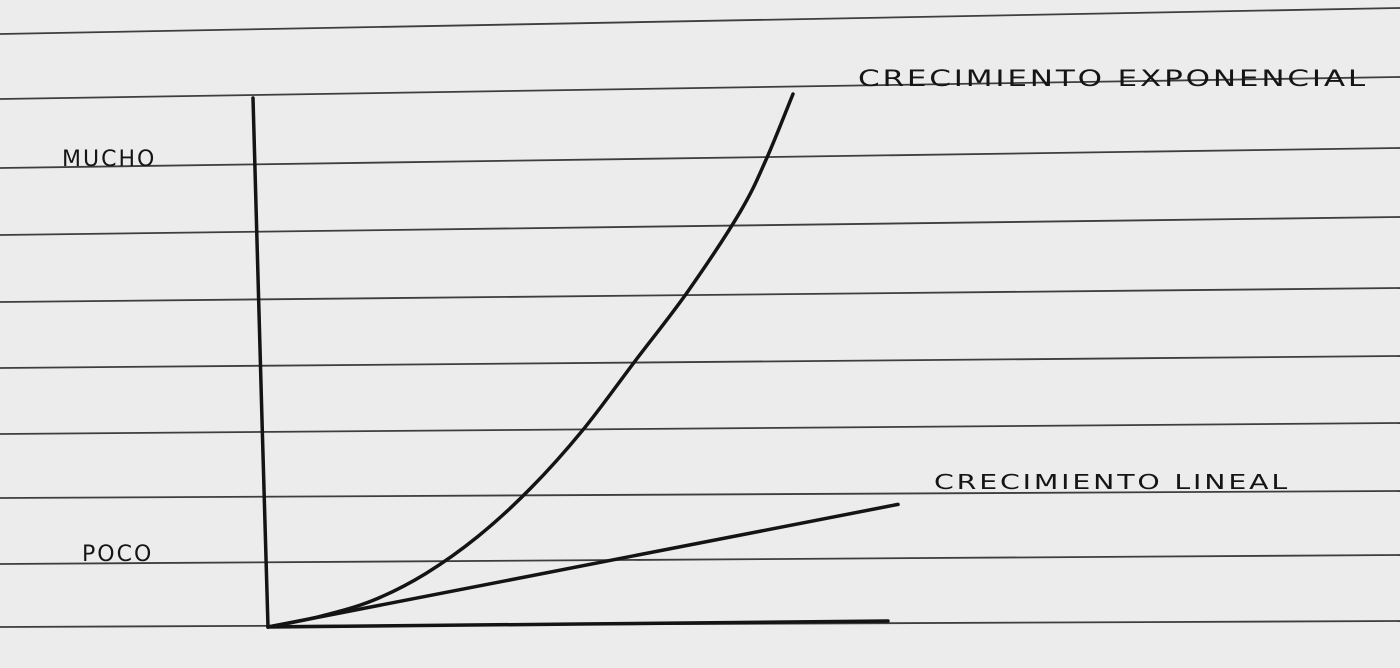 The image size is (1400, 668). What do you see at coordinates (117, 554) in the screenshot?
I see `y-tick-label-low: POCO` at bounding box center [117, 554].